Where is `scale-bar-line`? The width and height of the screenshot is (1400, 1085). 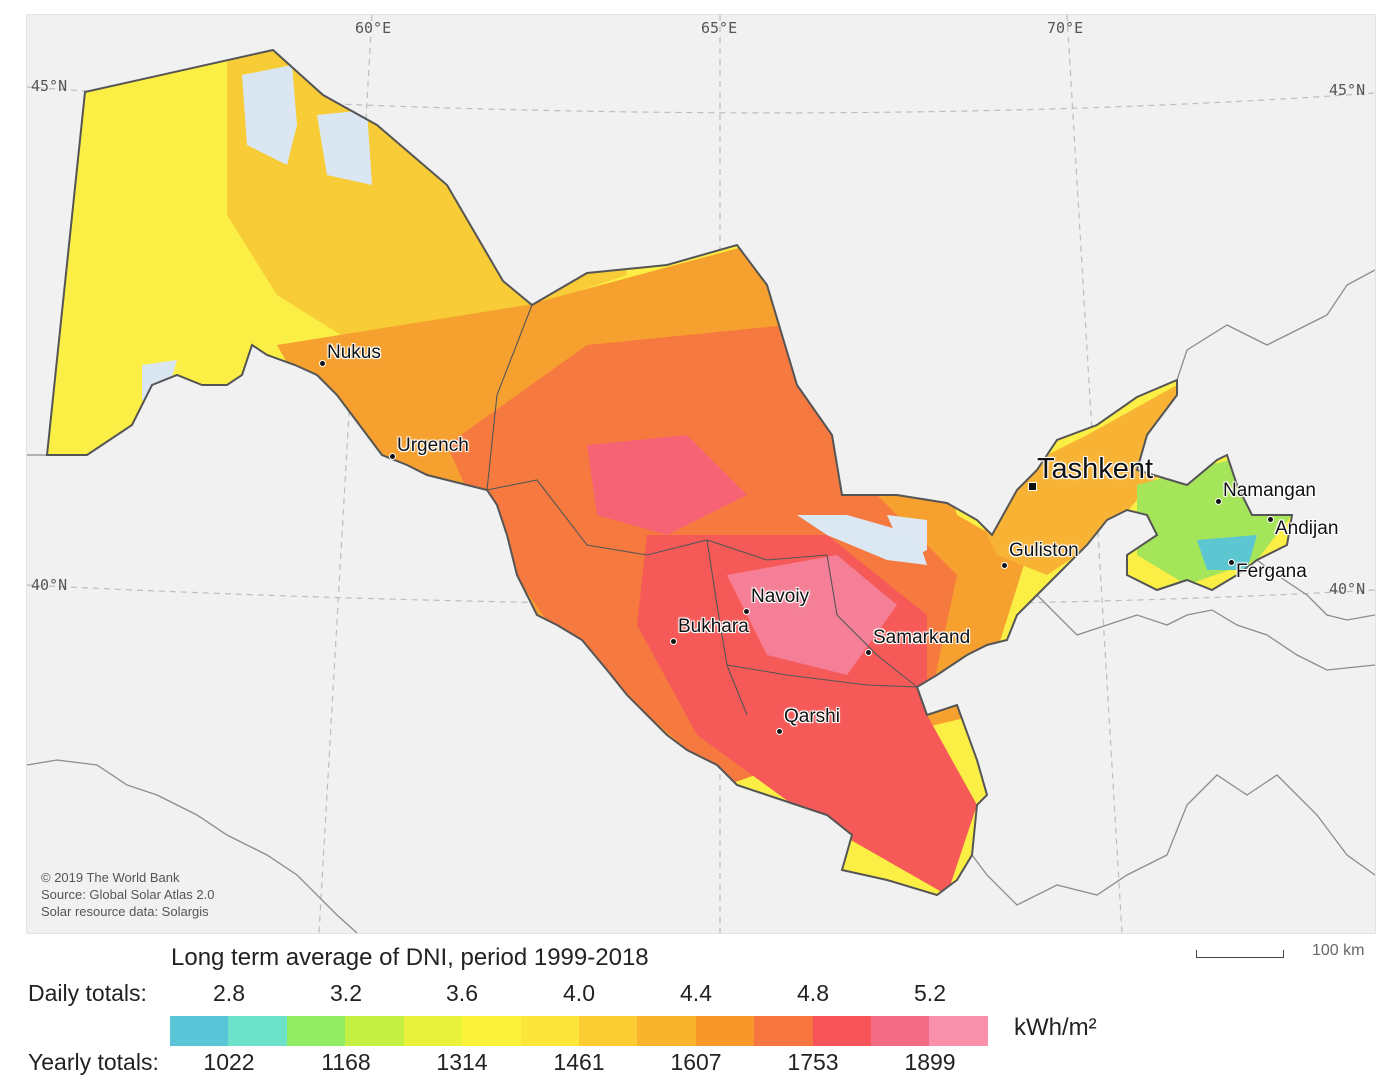 scale-bar-line is located at coordinates (1240, 954).